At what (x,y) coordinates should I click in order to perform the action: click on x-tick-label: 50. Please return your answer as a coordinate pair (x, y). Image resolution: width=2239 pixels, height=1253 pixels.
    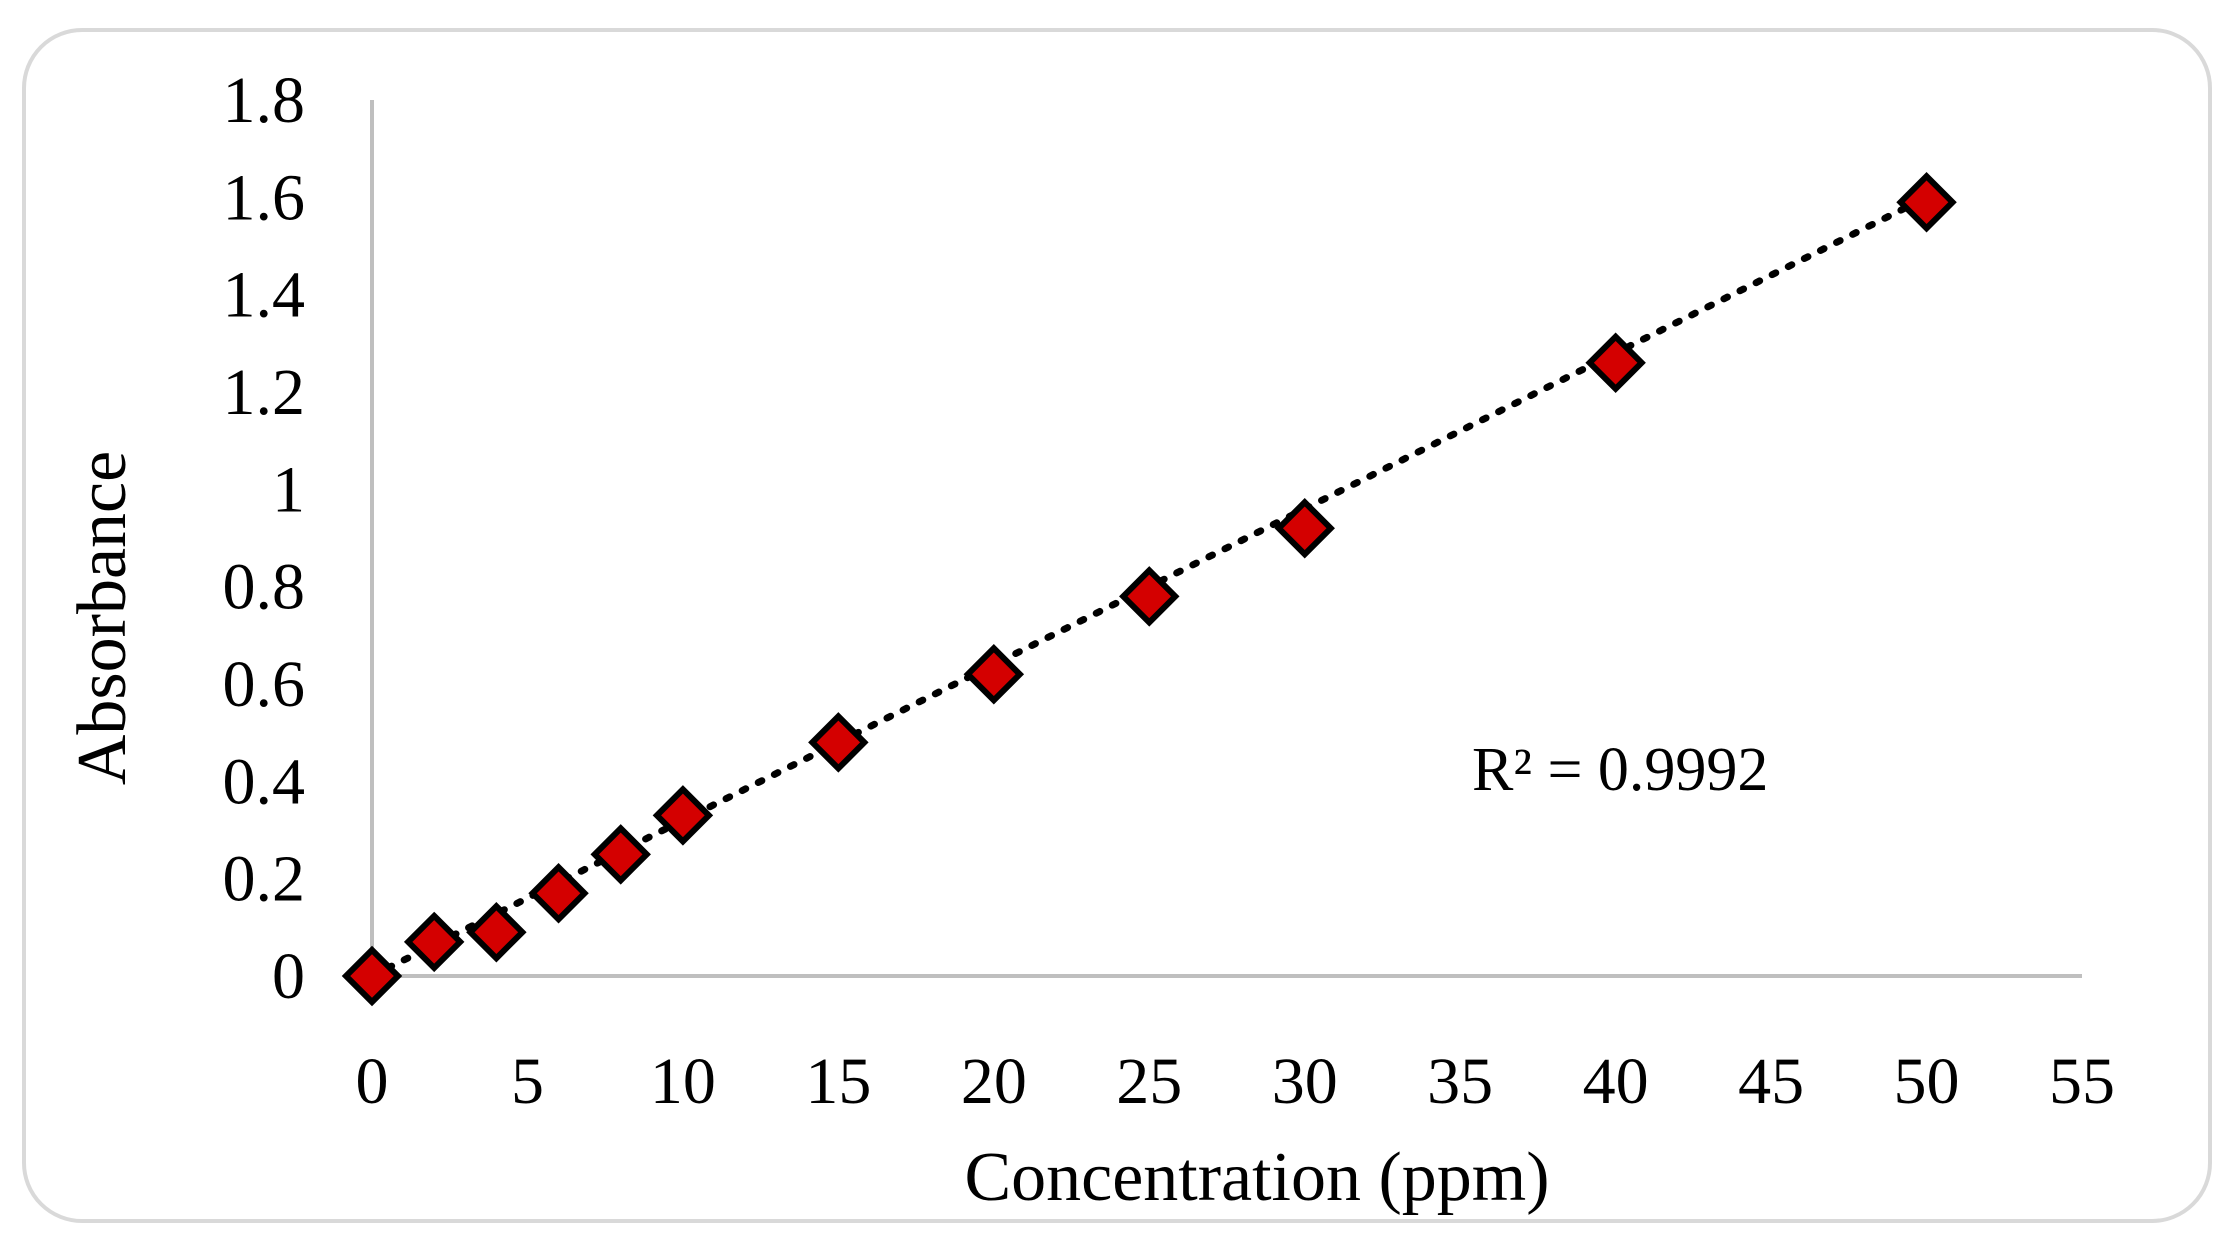
    Looking at the image, I should click on (1927, 1081).